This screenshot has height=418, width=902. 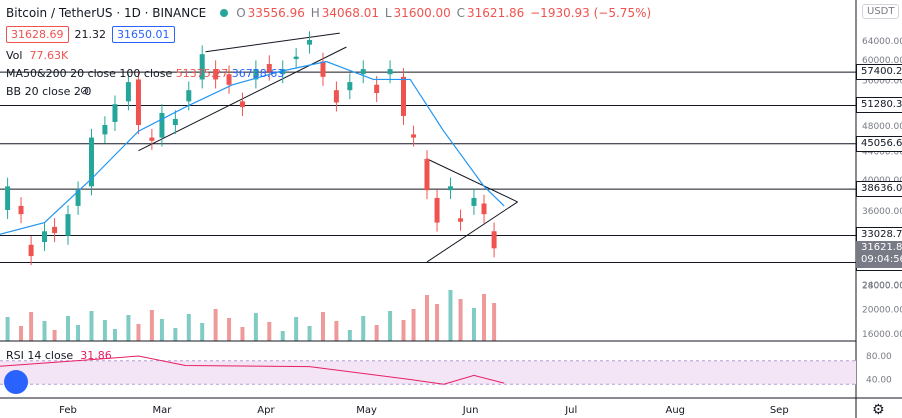 What do you see at coordinates (143, 34) in the screenshot?
I see `buy-button: 31650.01` at bounding box center [143, 34].